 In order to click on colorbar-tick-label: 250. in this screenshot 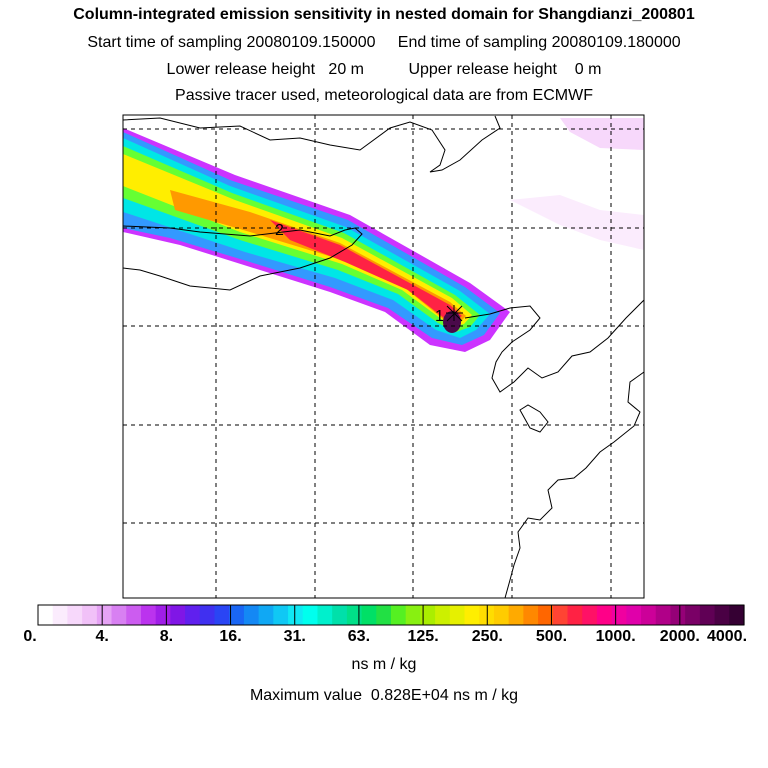, I will do `click(487, 636)`.